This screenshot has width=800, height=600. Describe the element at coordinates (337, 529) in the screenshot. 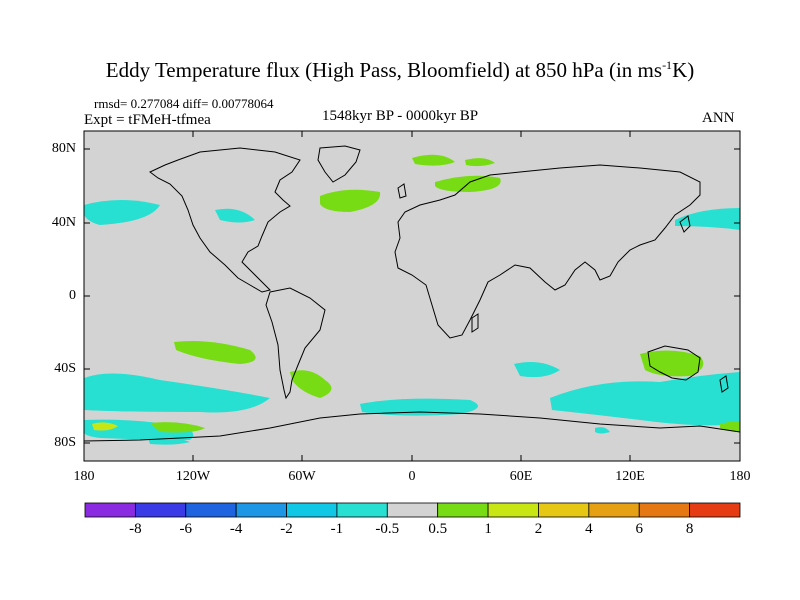

I see `colorbar-tick-label: -1` at that location.